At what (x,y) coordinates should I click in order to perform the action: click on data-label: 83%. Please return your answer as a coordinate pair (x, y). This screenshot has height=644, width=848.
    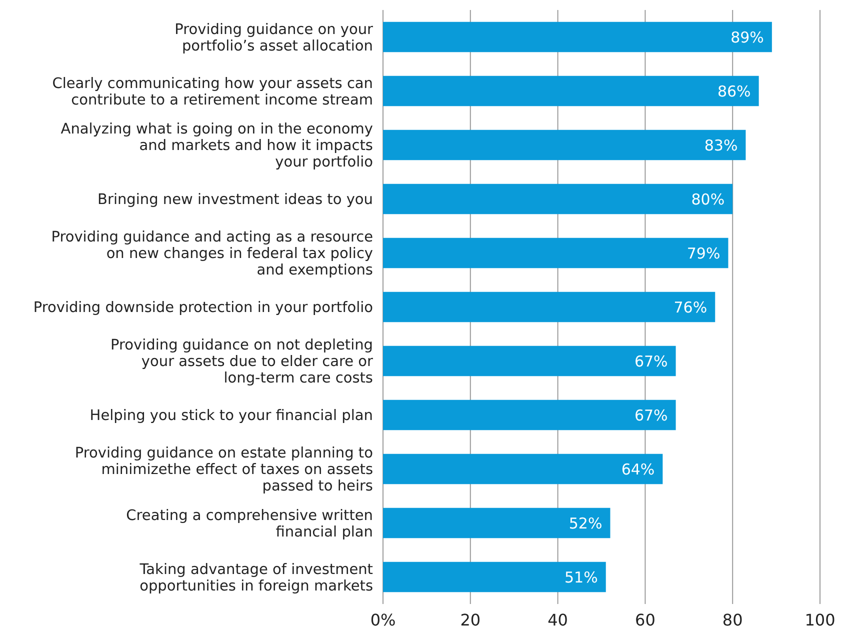
    Looking at the image, I should click on (721, 145).